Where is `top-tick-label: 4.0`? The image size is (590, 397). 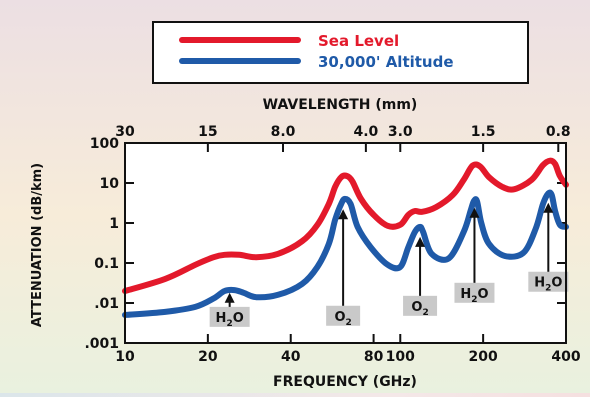
top-tick-label: 4.0 is located at coordinates (365, 132).